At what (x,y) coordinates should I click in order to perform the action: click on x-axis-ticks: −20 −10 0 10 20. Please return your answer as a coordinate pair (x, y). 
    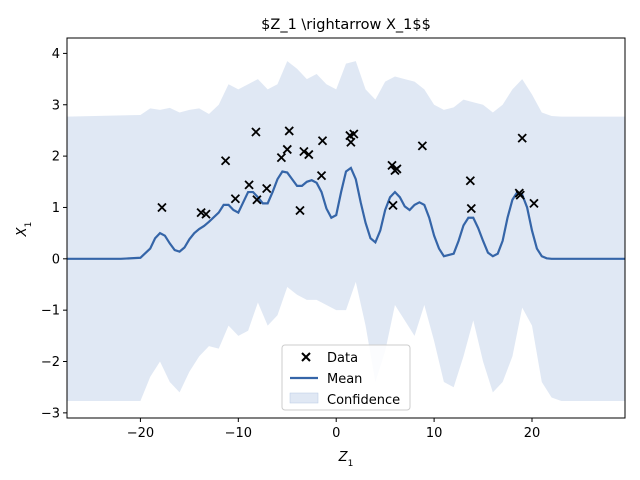
    Looking at the image, I should click on (334, 429).